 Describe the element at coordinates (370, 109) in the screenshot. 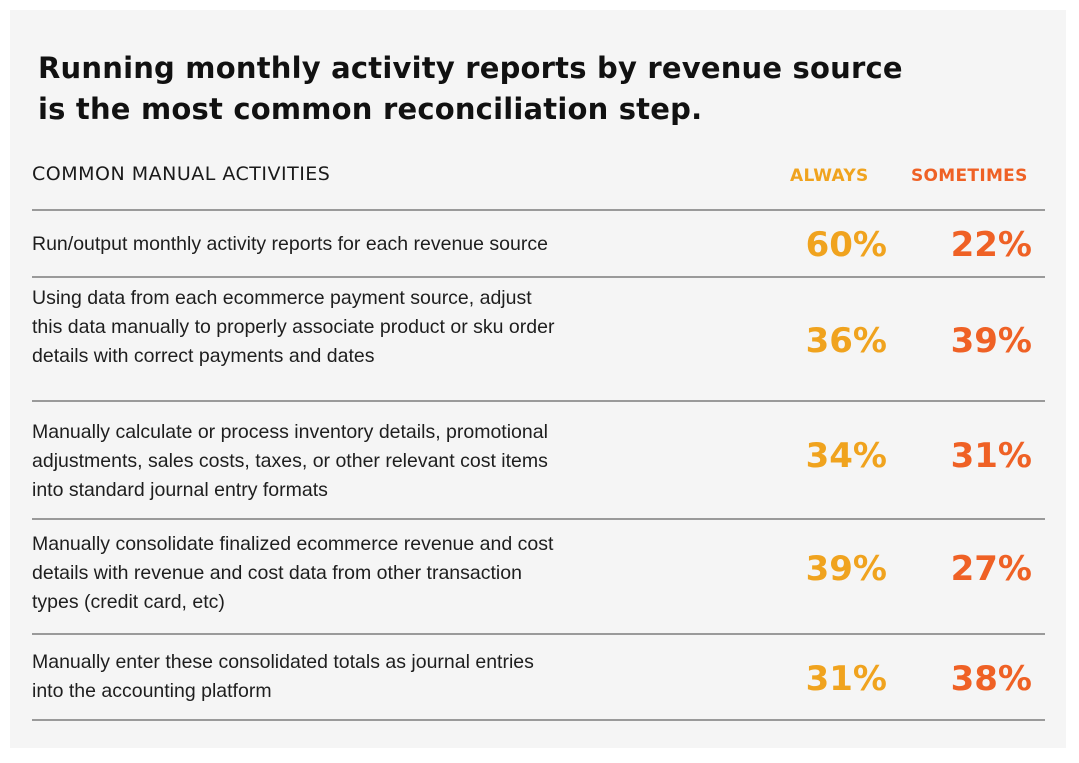

I see `headline-line-2: is the most common reconciliation step.` at that location.